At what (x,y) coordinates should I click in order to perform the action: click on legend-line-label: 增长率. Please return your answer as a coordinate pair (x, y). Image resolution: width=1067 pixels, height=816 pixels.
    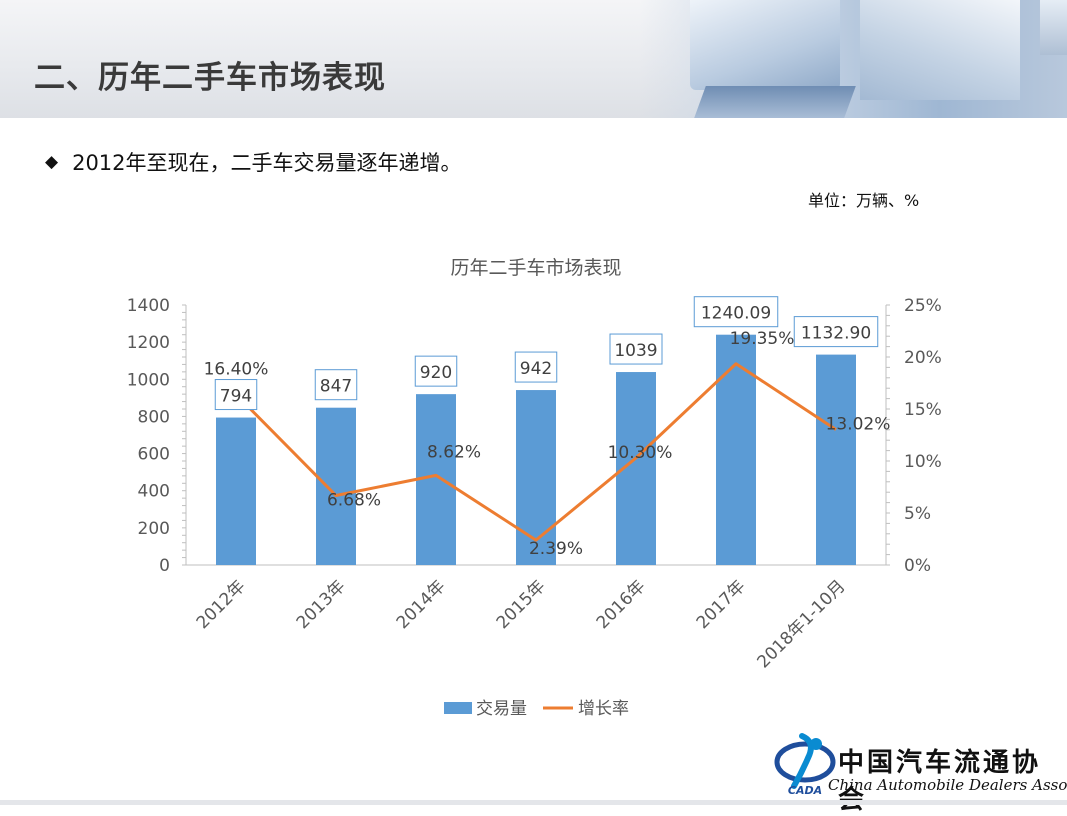
    Looking at the image, I should click on (603, 709).